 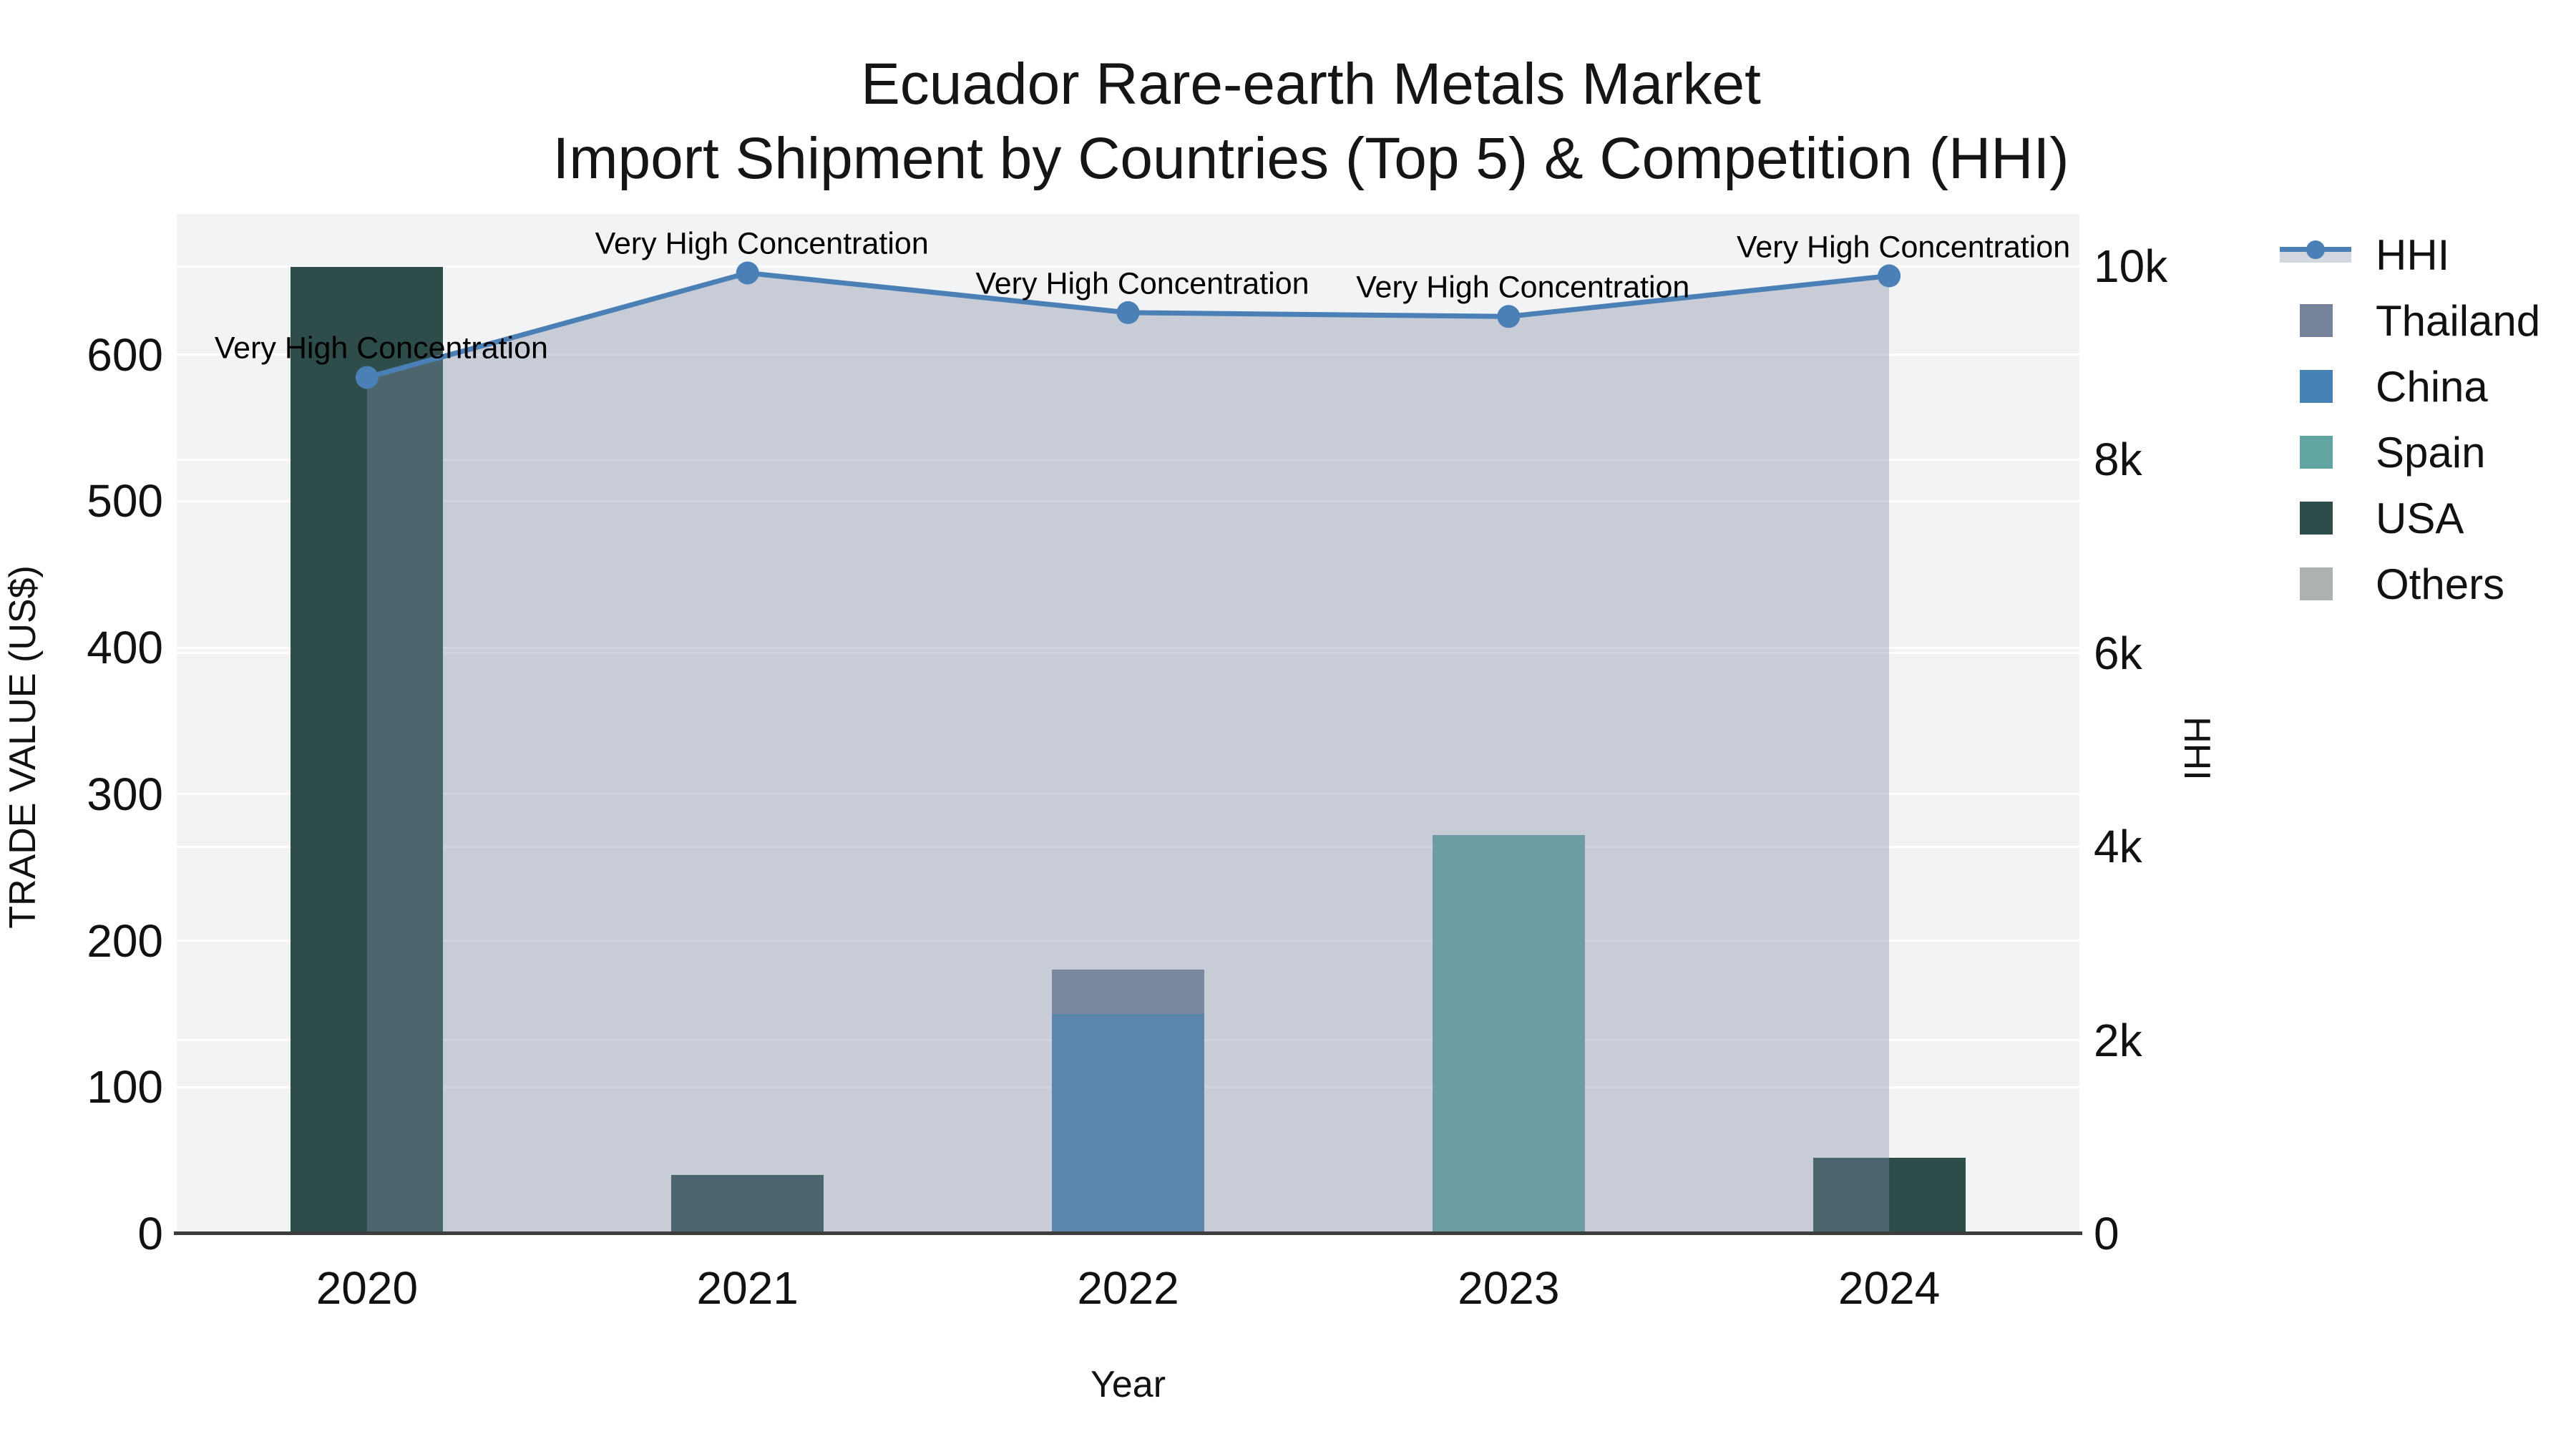 I want to click on y-right-tick-6k: 6k, so click(x=2118, y=653).